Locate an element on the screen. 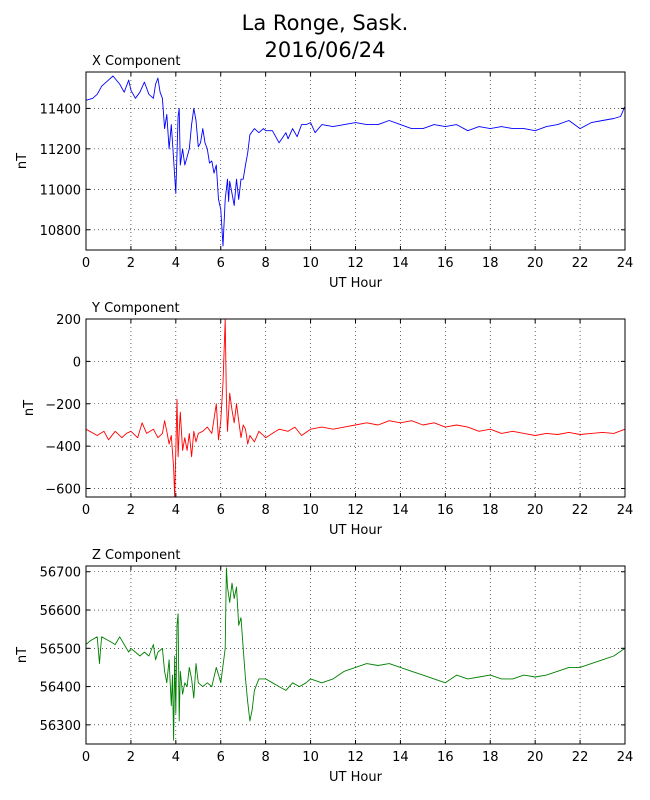 This screenshot has width=650, height=800. y-tick-label: 56700 is located at coordinates (60, 573).